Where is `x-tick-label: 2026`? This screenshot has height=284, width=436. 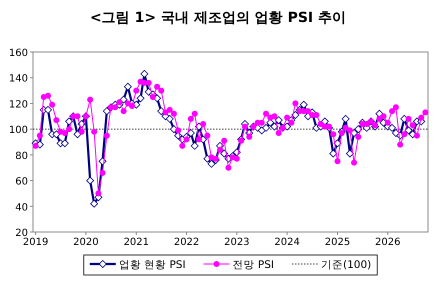
x-tick-label: 2026 is located at coordinates (388, 242).